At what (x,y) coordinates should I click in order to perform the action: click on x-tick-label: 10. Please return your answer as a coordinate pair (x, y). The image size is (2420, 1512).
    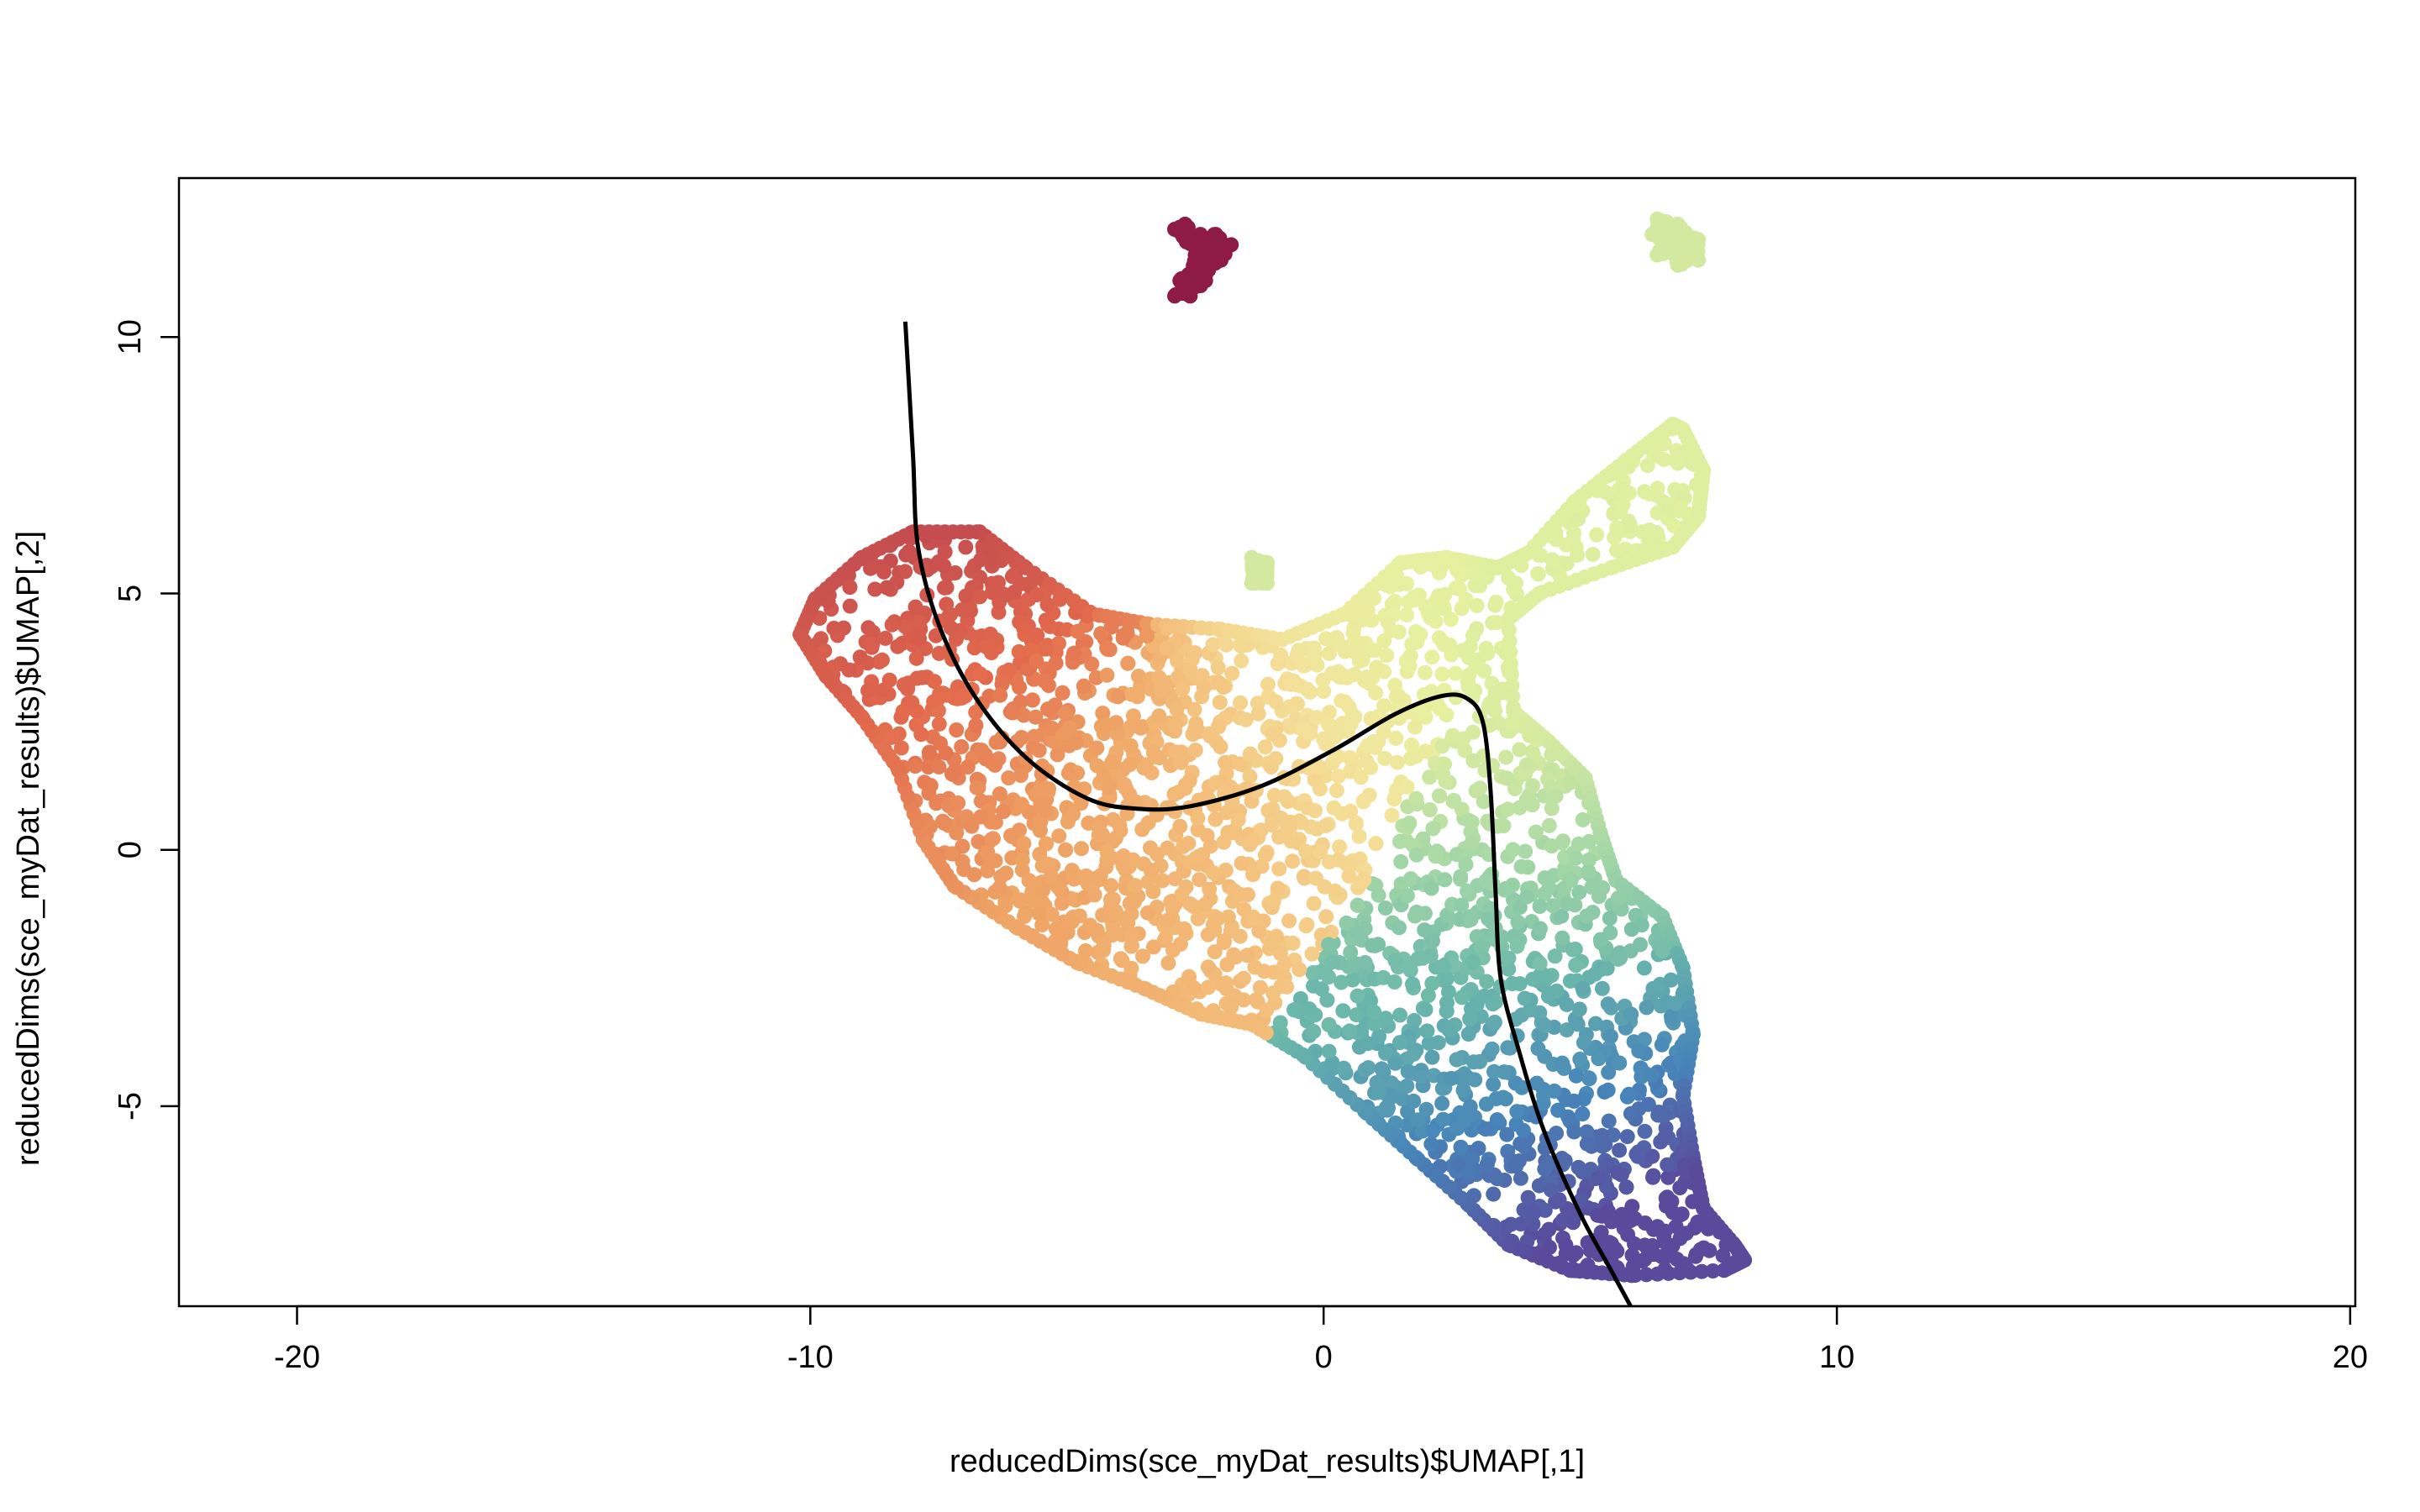
    Looking at the image, I should click on (1836, 1357).